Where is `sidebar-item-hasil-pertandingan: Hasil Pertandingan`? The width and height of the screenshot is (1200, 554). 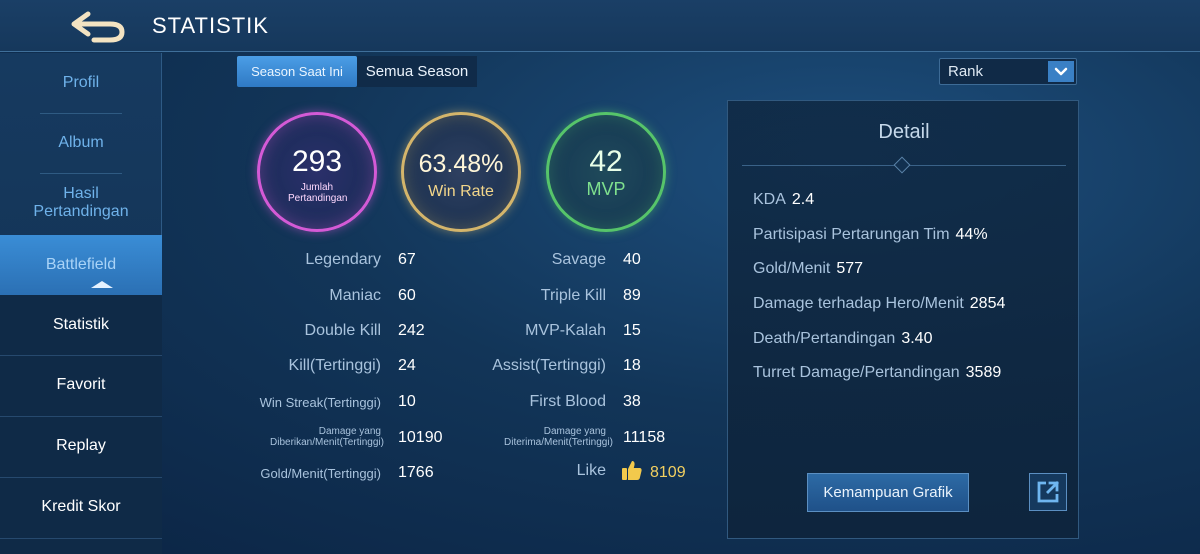
sidebar-item-hasil-pertandingan: Hasil Pertandingan is located at coordinates (81, 203).